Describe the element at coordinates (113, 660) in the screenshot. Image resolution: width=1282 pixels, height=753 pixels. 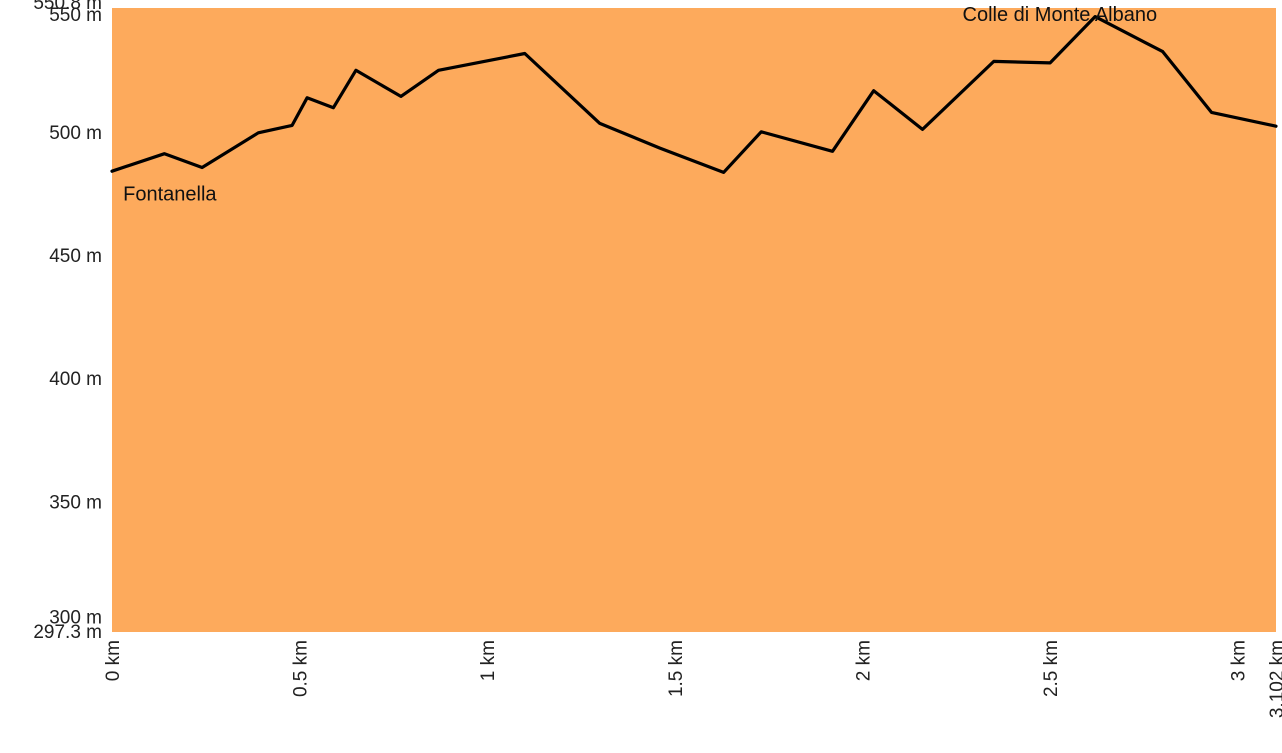
I see `x-tick-label: 0 km` at that location.